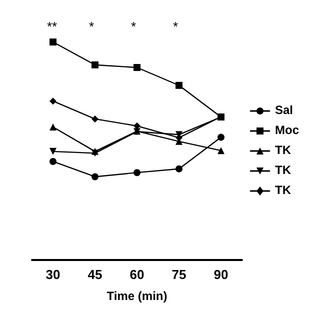 The image size is (320, 320). What do you see at coordinates (137, 274) in the screenshot?
I see `x-tick-label: 60` at bounding box center [137, 274].